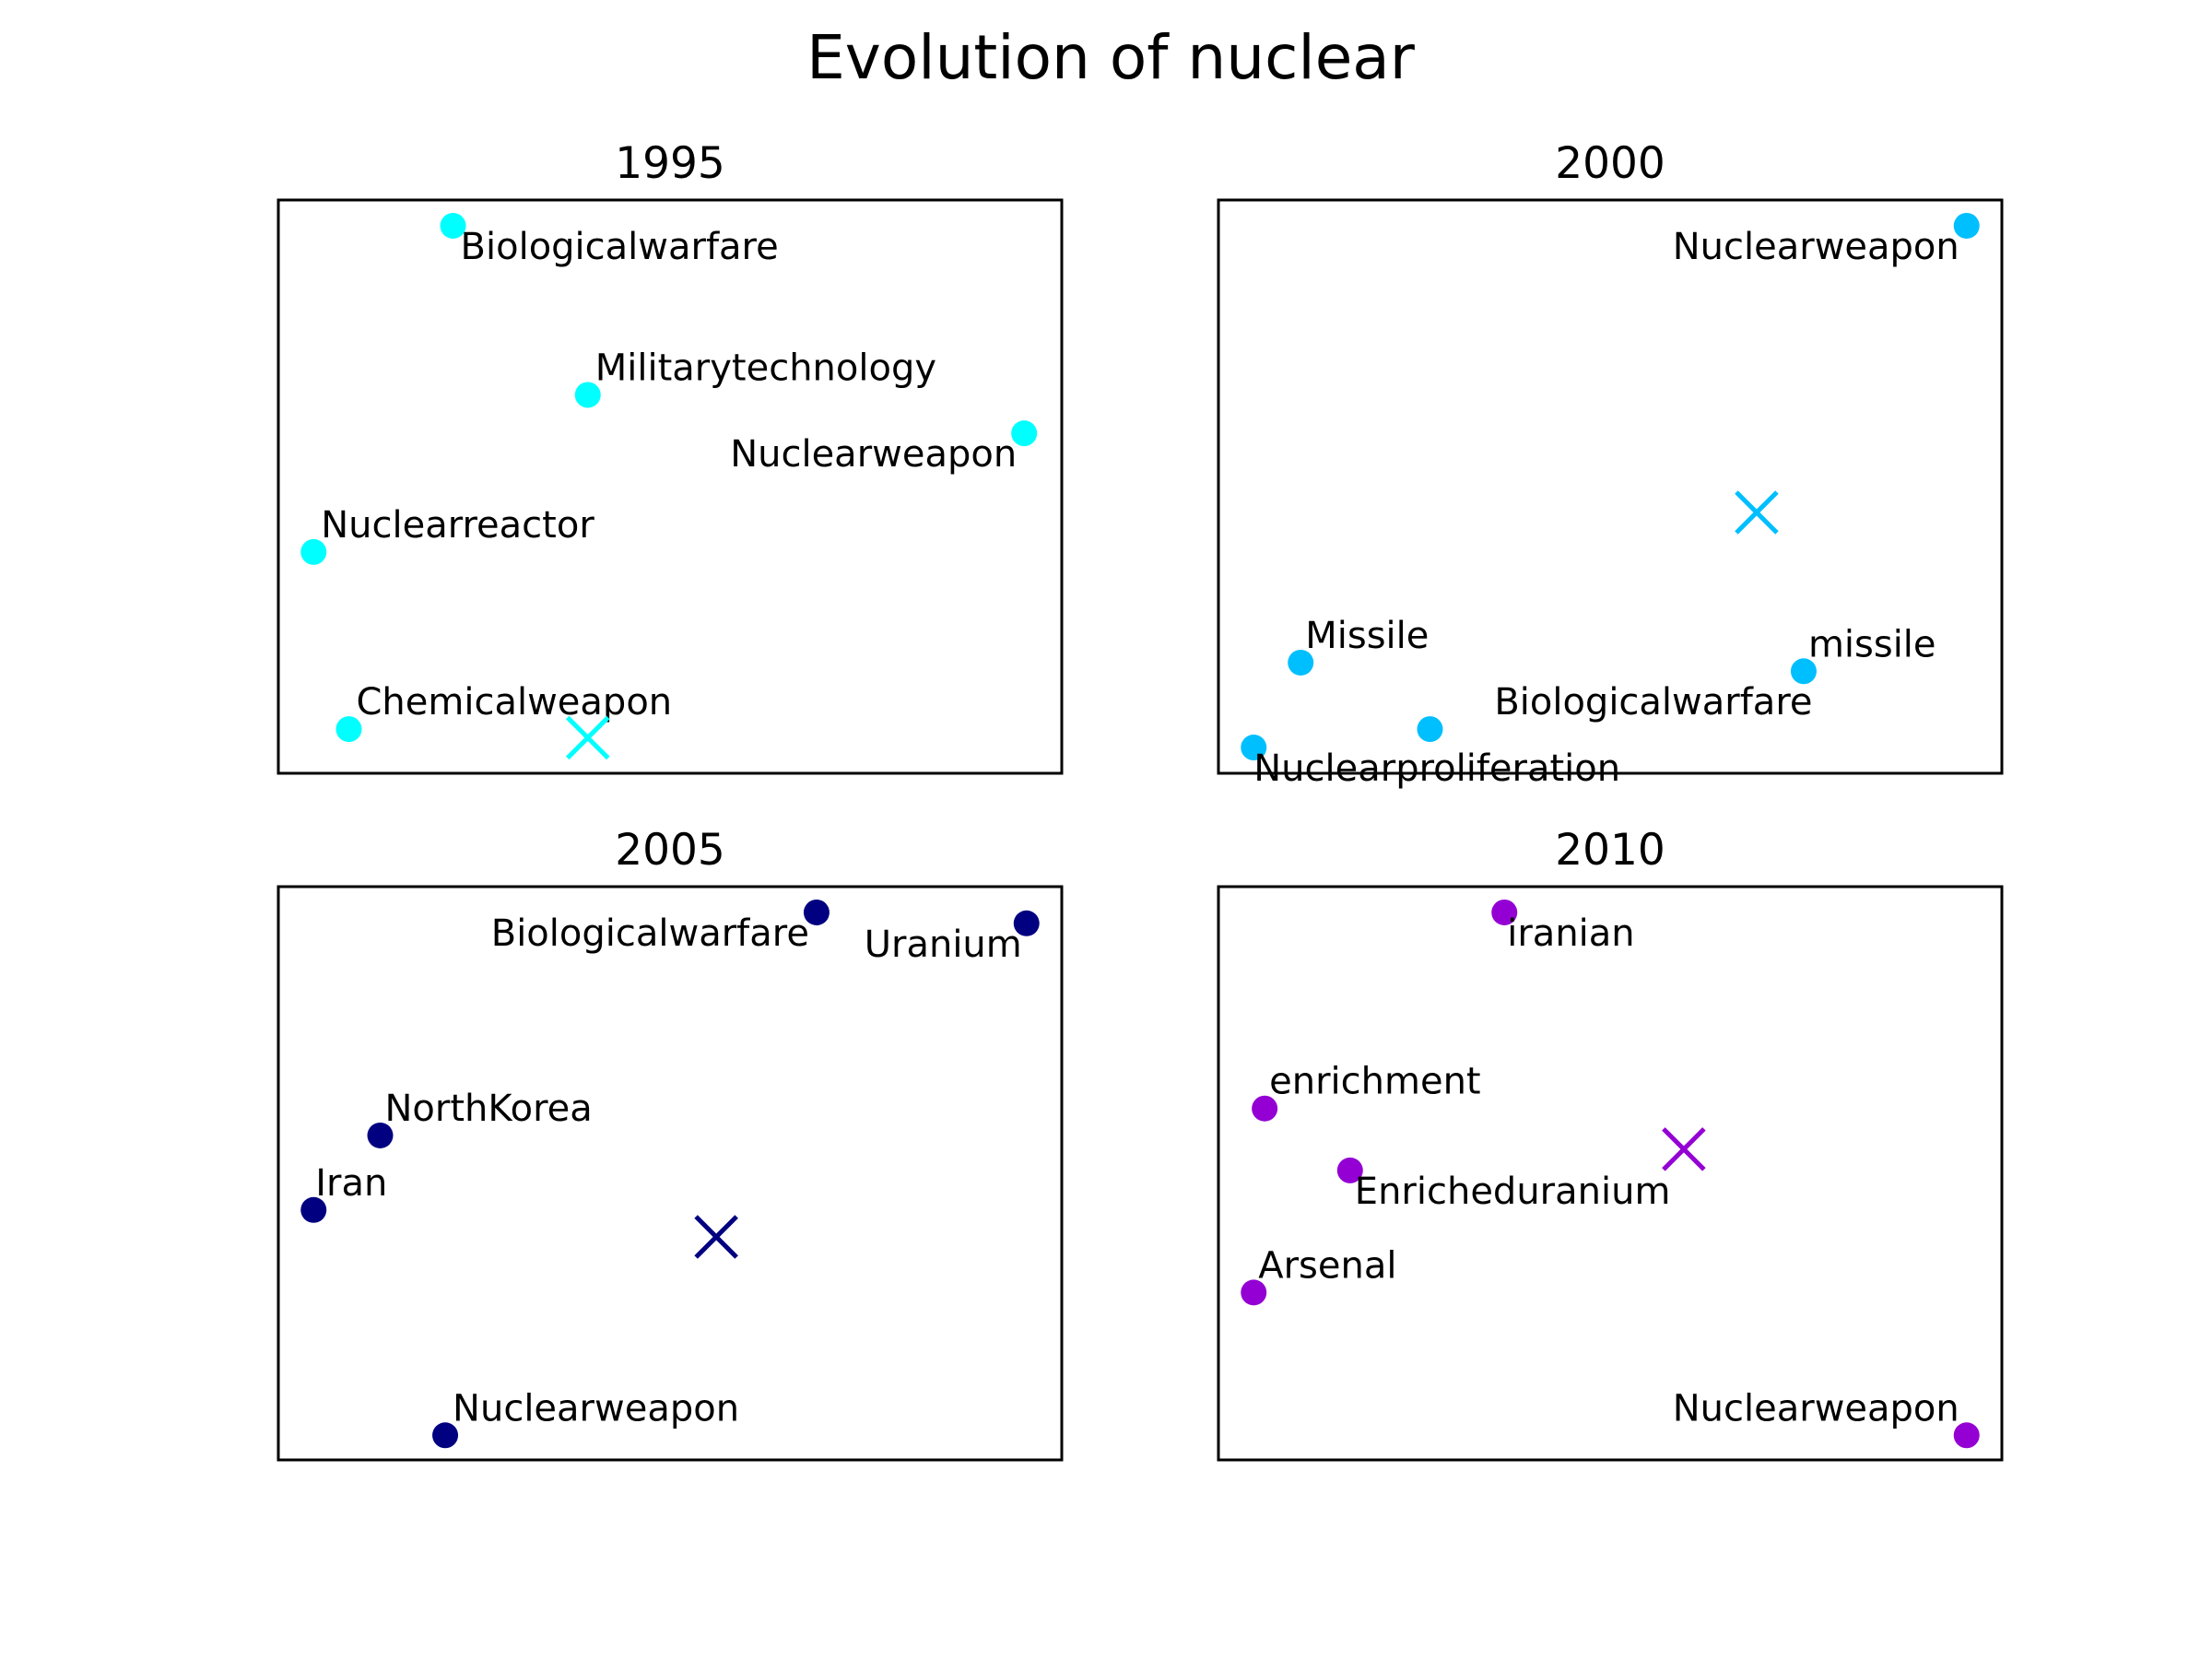 The width and height of the screenshot is (2212, 1659). Describe the element at coordinates (457, 525) in the screenshot. I see `point-label: Nuclearreactor` at that location.